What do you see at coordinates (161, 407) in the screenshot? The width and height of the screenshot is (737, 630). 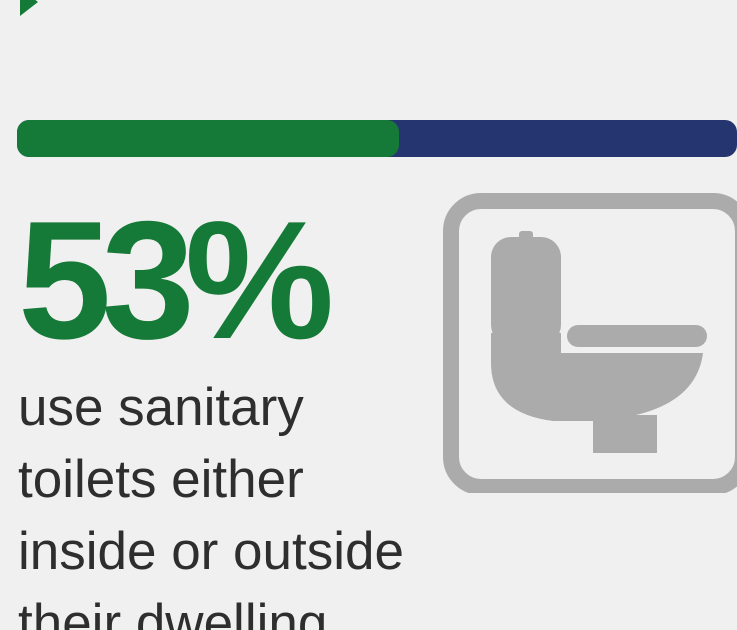 I see `stat-description-line: use sanitary` at bounding box center [161, 407].